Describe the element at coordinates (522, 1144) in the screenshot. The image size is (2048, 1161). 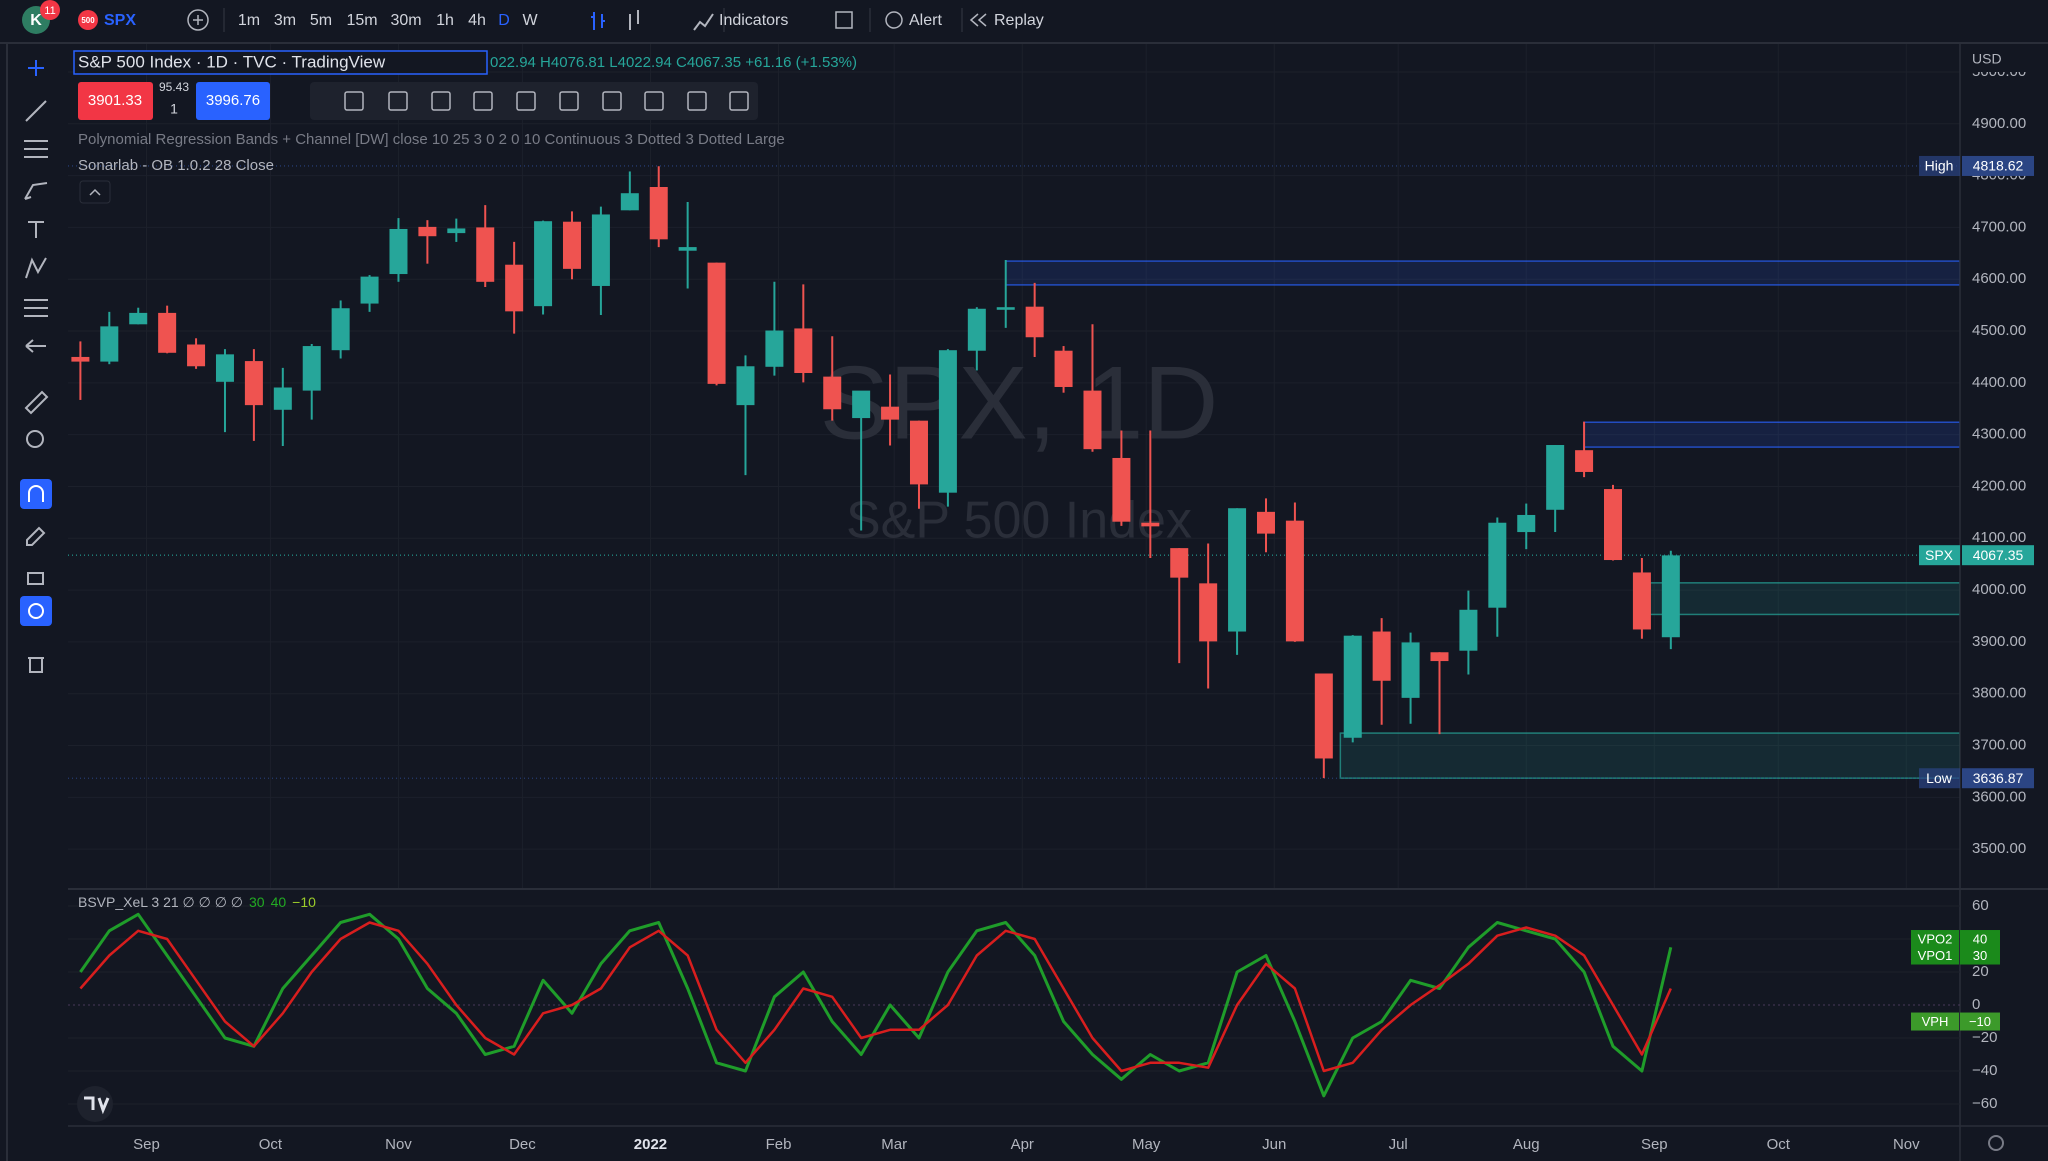
I see `x-tick-label: Dec` at that location.